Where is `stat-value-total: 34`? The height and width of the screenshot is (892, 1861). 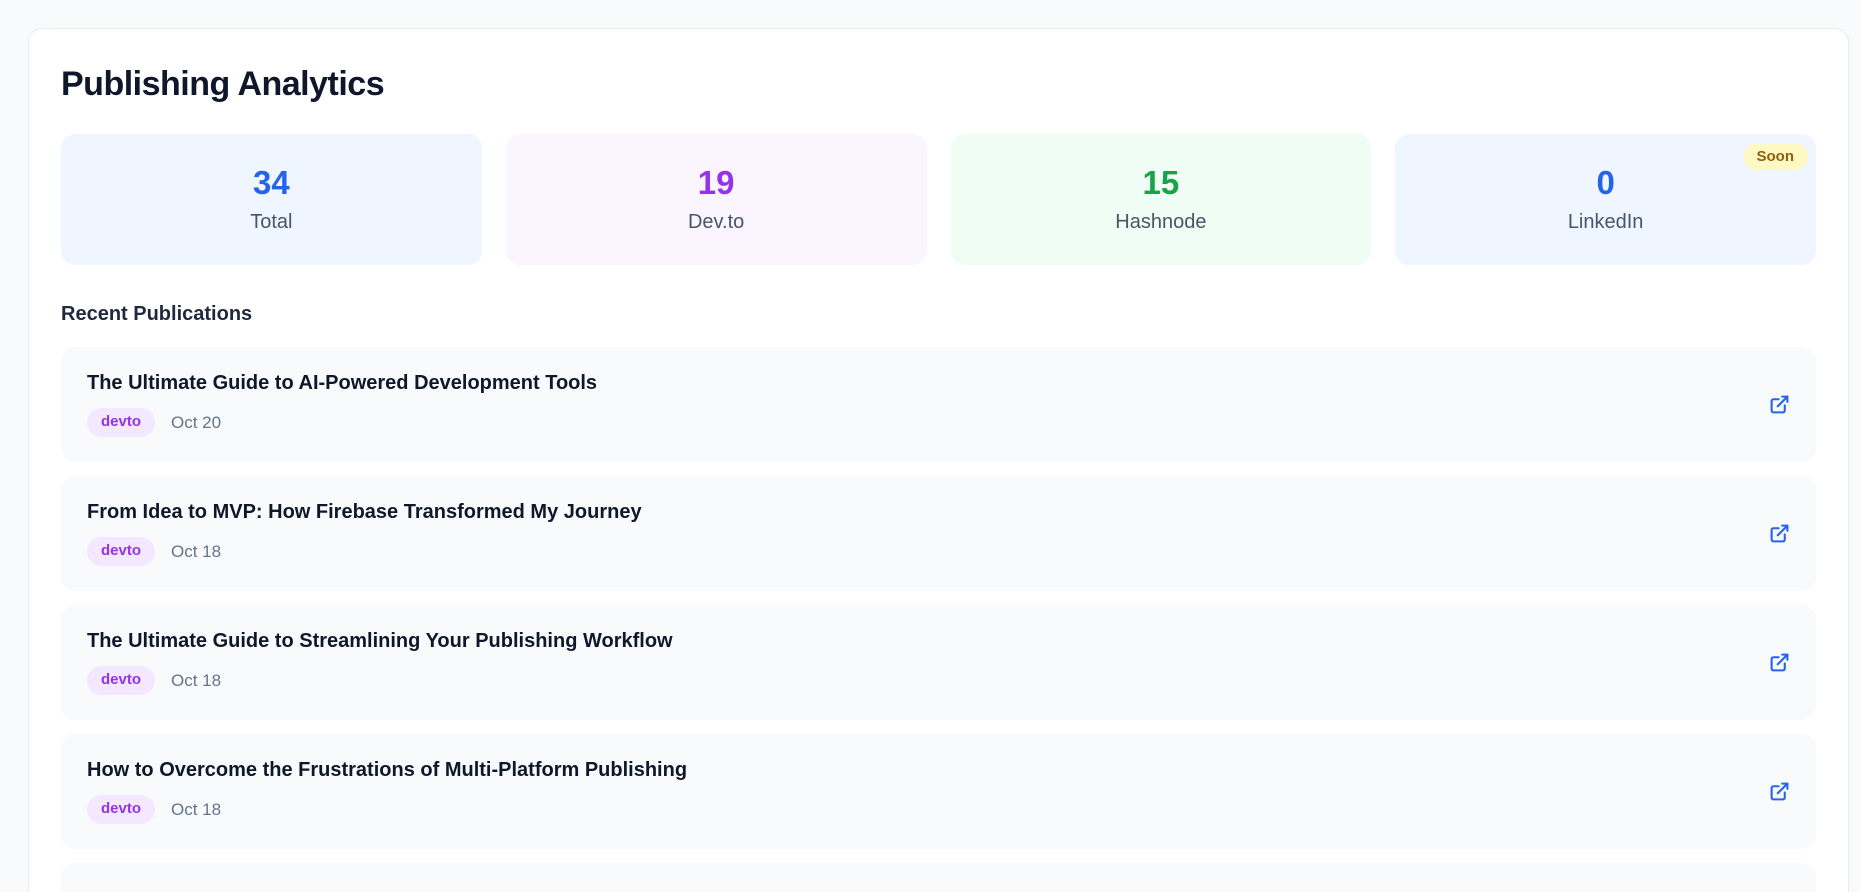
stat-value-total: 34 is located at coordinates (271, 182).